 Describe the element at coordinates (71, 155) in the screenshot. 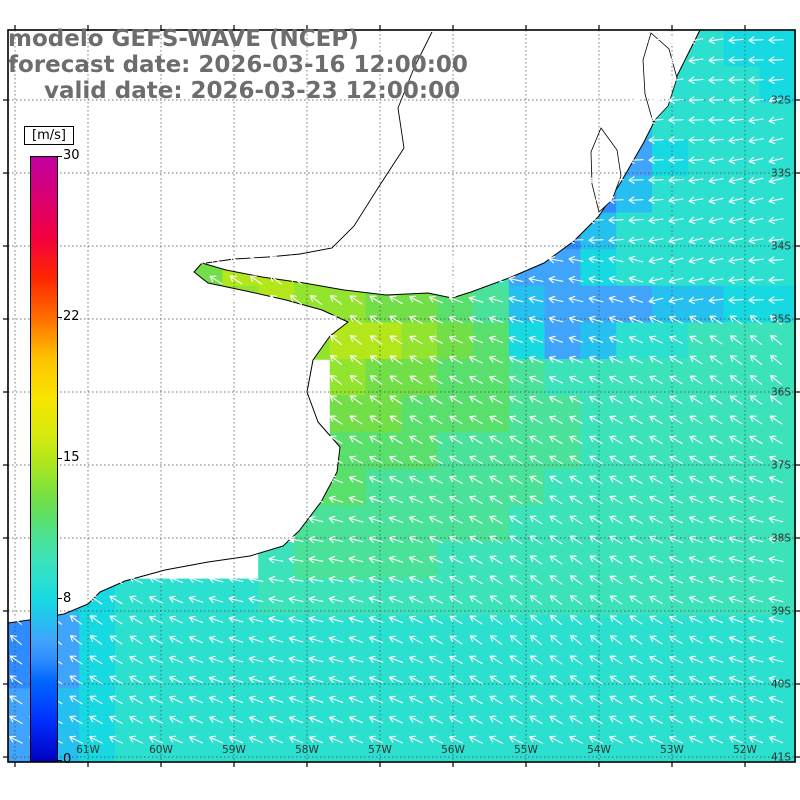

I see `colorbar-tick-label: 30` at that location.